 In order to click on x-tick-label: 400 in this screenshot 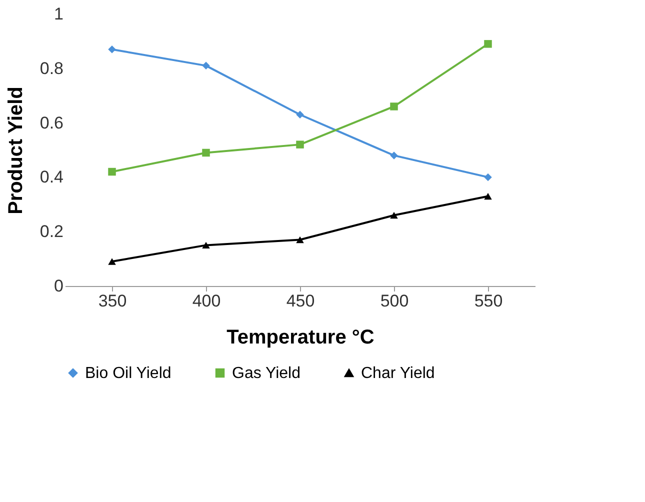, I will do `click(206, 301)`.